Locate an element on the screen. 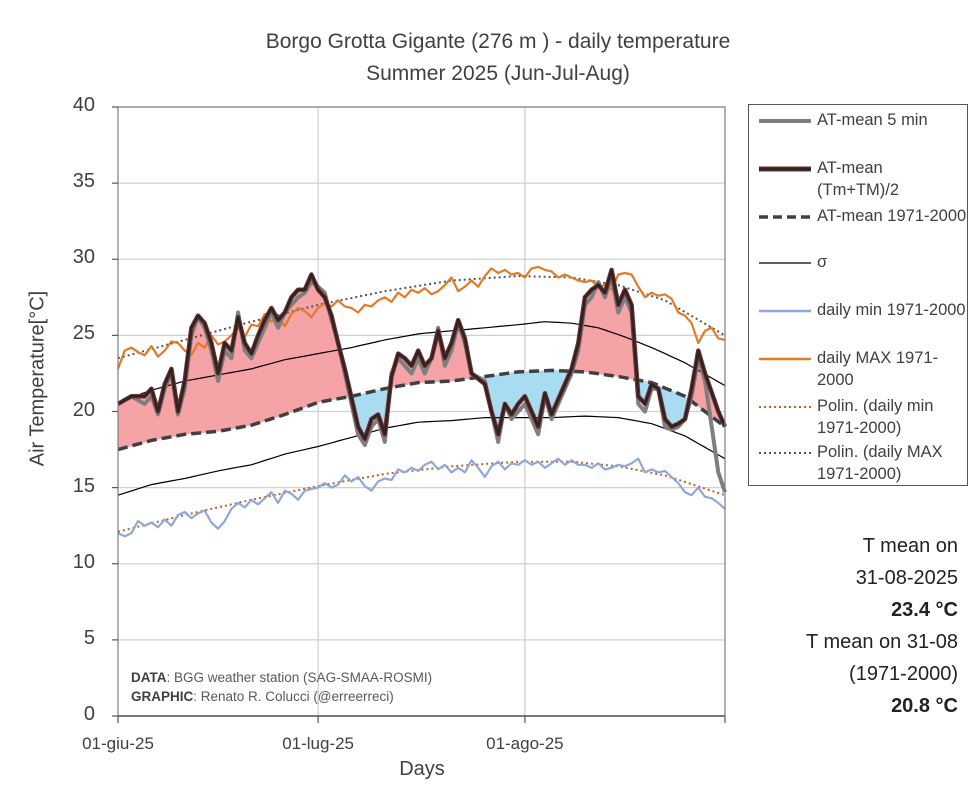  credit-graphic-label: GRAPHIC is located at coordinates (162, 696).